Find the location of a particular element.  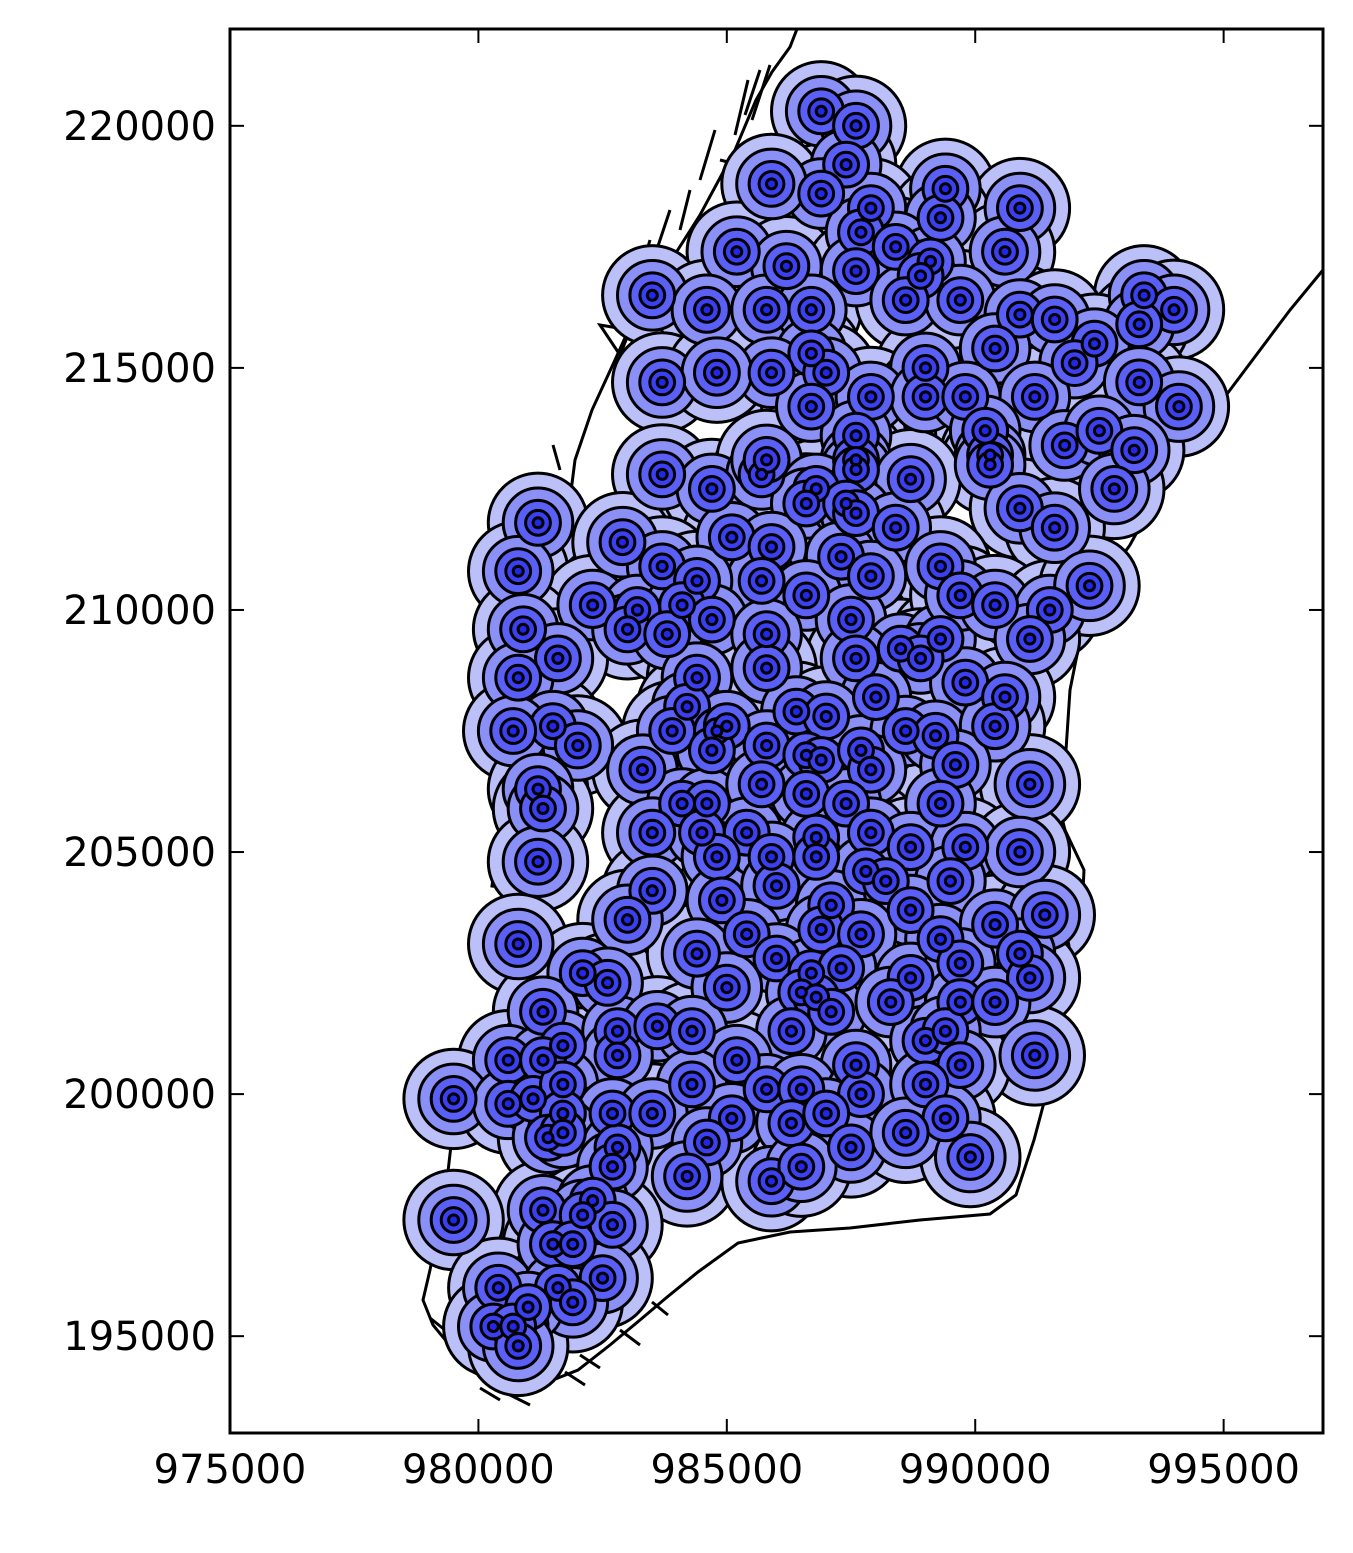

y-tick-label: 195000 is located at coordinates (139, 1337).